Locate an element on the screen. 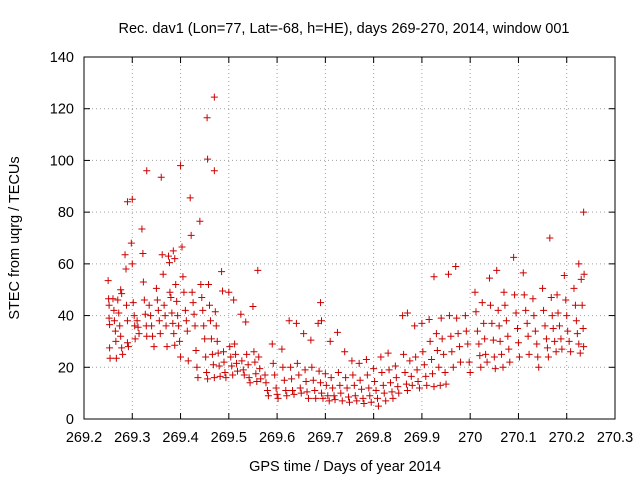 Image resolution: width=640 pixels, height=480 pixels. x-tick-label: 270.1 is located at coordinates (518, 438).